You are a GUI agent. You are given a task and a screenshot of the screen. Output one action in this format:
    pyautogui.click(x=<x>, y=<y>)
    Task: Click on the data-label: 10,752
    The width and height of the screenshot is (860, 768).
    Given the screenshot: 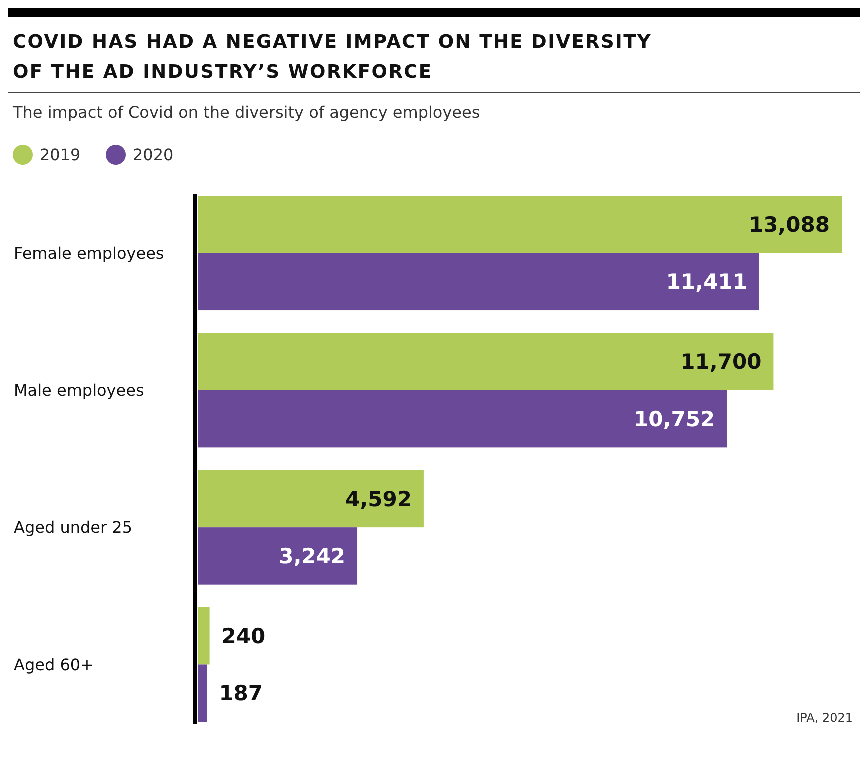 What is the action you would take?
    pyautogui.click(x=675, y=419)
    